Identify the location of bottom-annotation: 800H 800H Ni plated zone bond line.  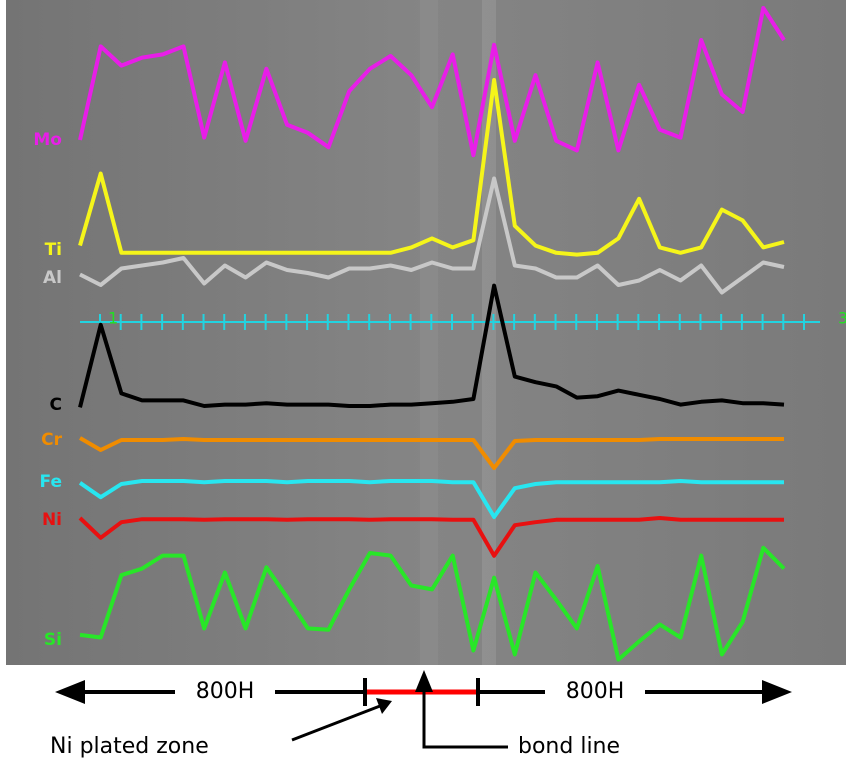
(421, 714).